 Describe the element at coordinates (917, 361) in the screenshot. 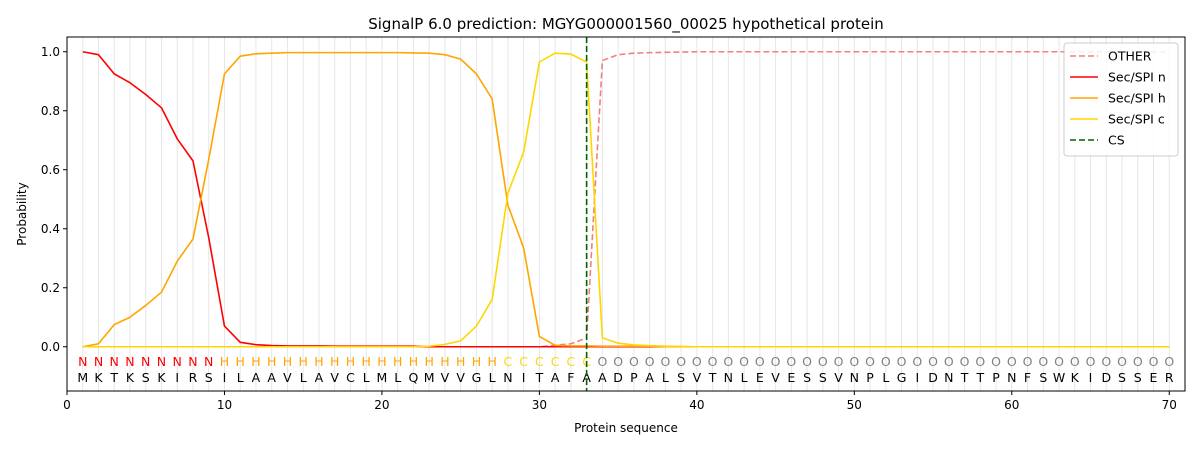

I see `region-label-54: O` at that location.